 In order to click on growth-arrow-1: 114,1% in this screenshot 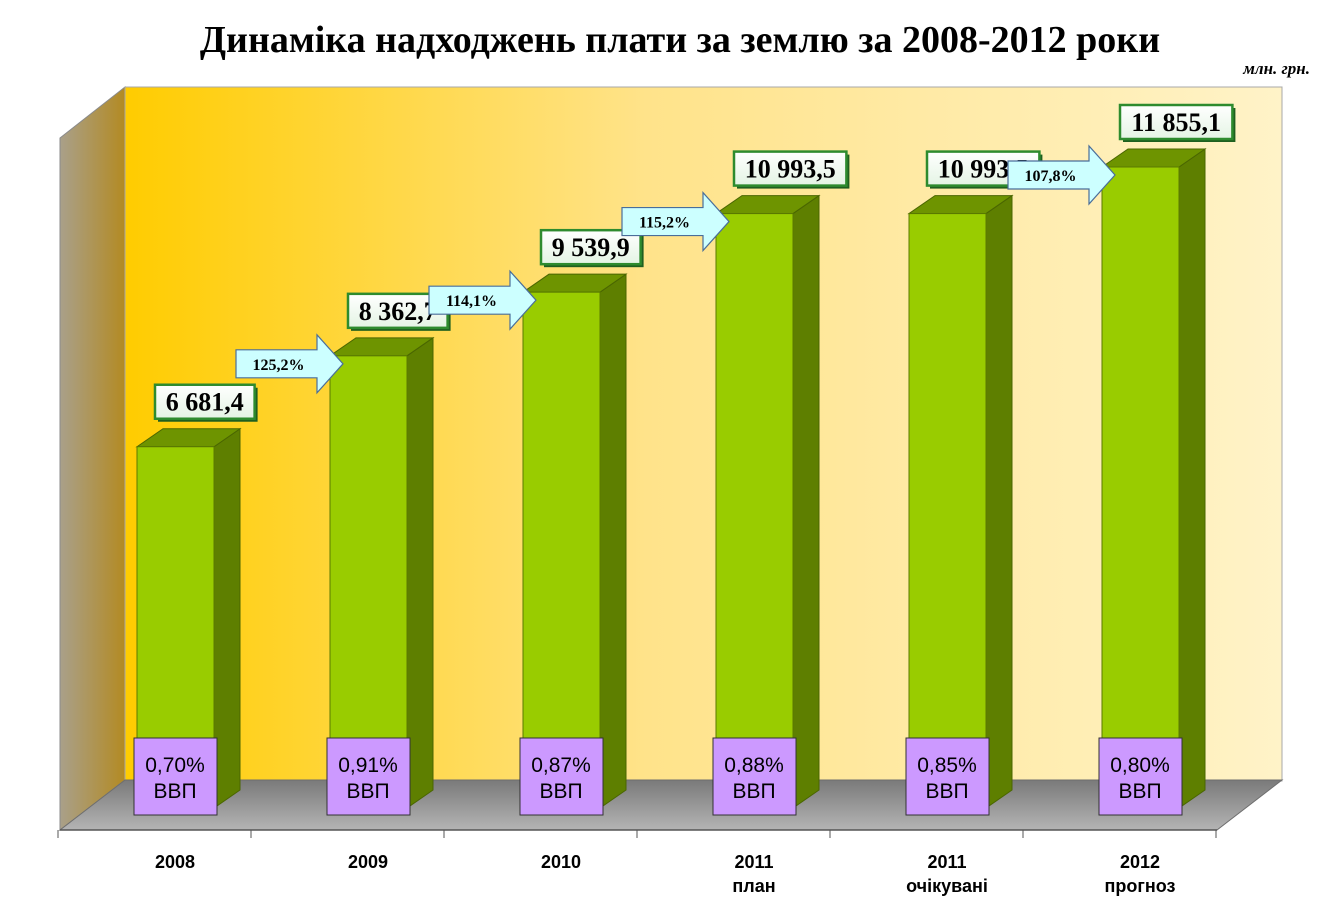, I will do `click(482, 300)`.